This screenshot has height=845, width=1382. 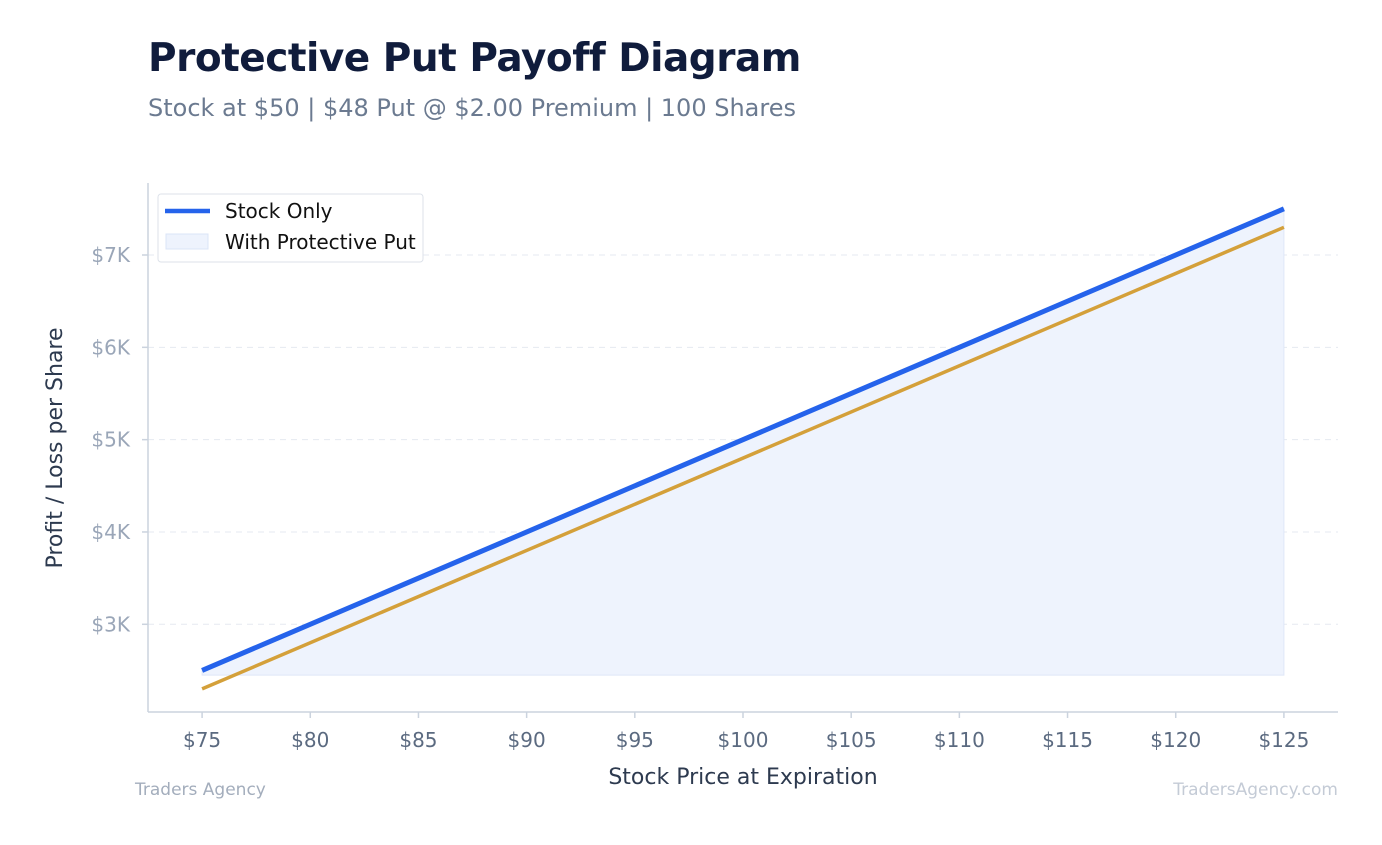 What do you see at coordinates (110, 624) in the screenshot?
I see `y-tick-label: $3K` at bounding box center [110, 624].